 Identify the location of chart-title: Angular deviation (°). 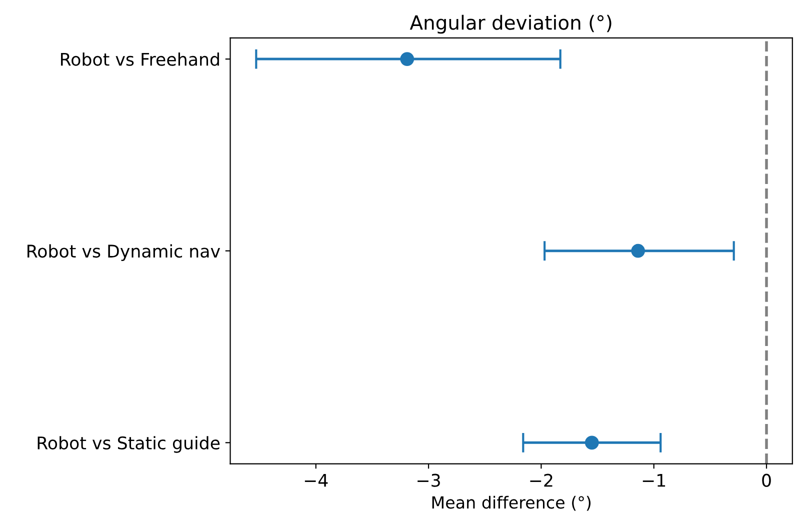
(511, 24).